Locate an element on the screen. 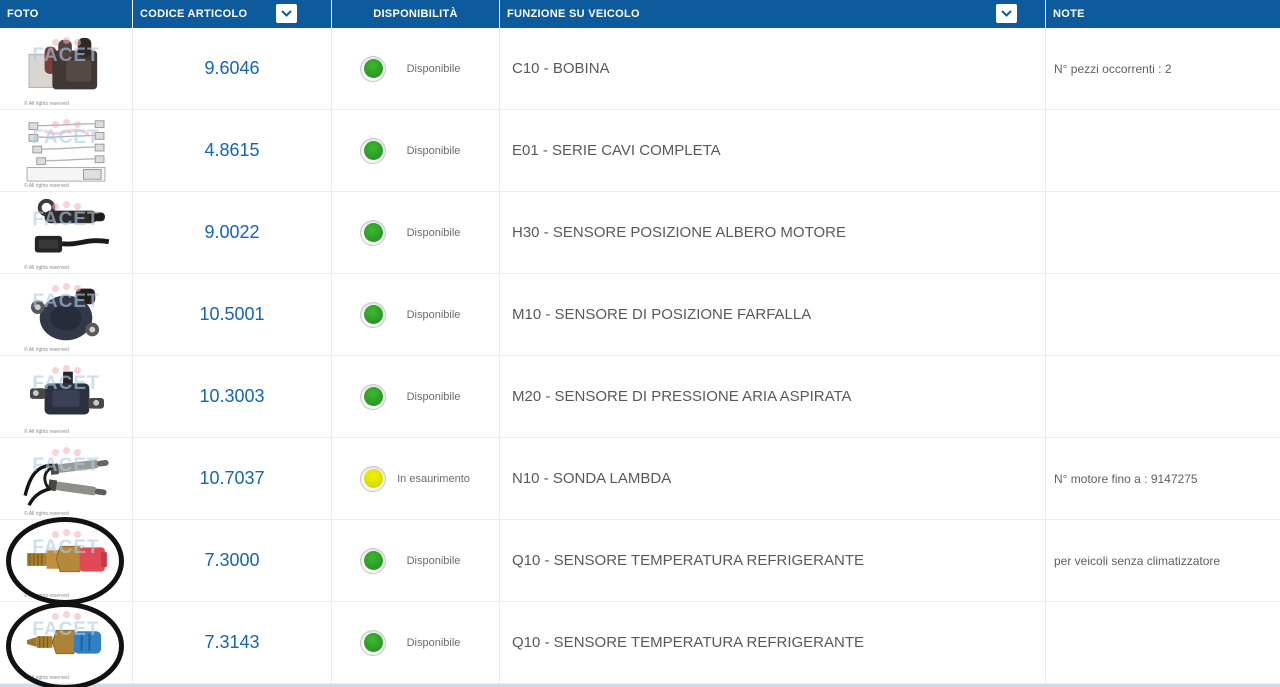 The image size is (1280, 687). code-cell: 4.8615 is located at coordinates (232, 151).